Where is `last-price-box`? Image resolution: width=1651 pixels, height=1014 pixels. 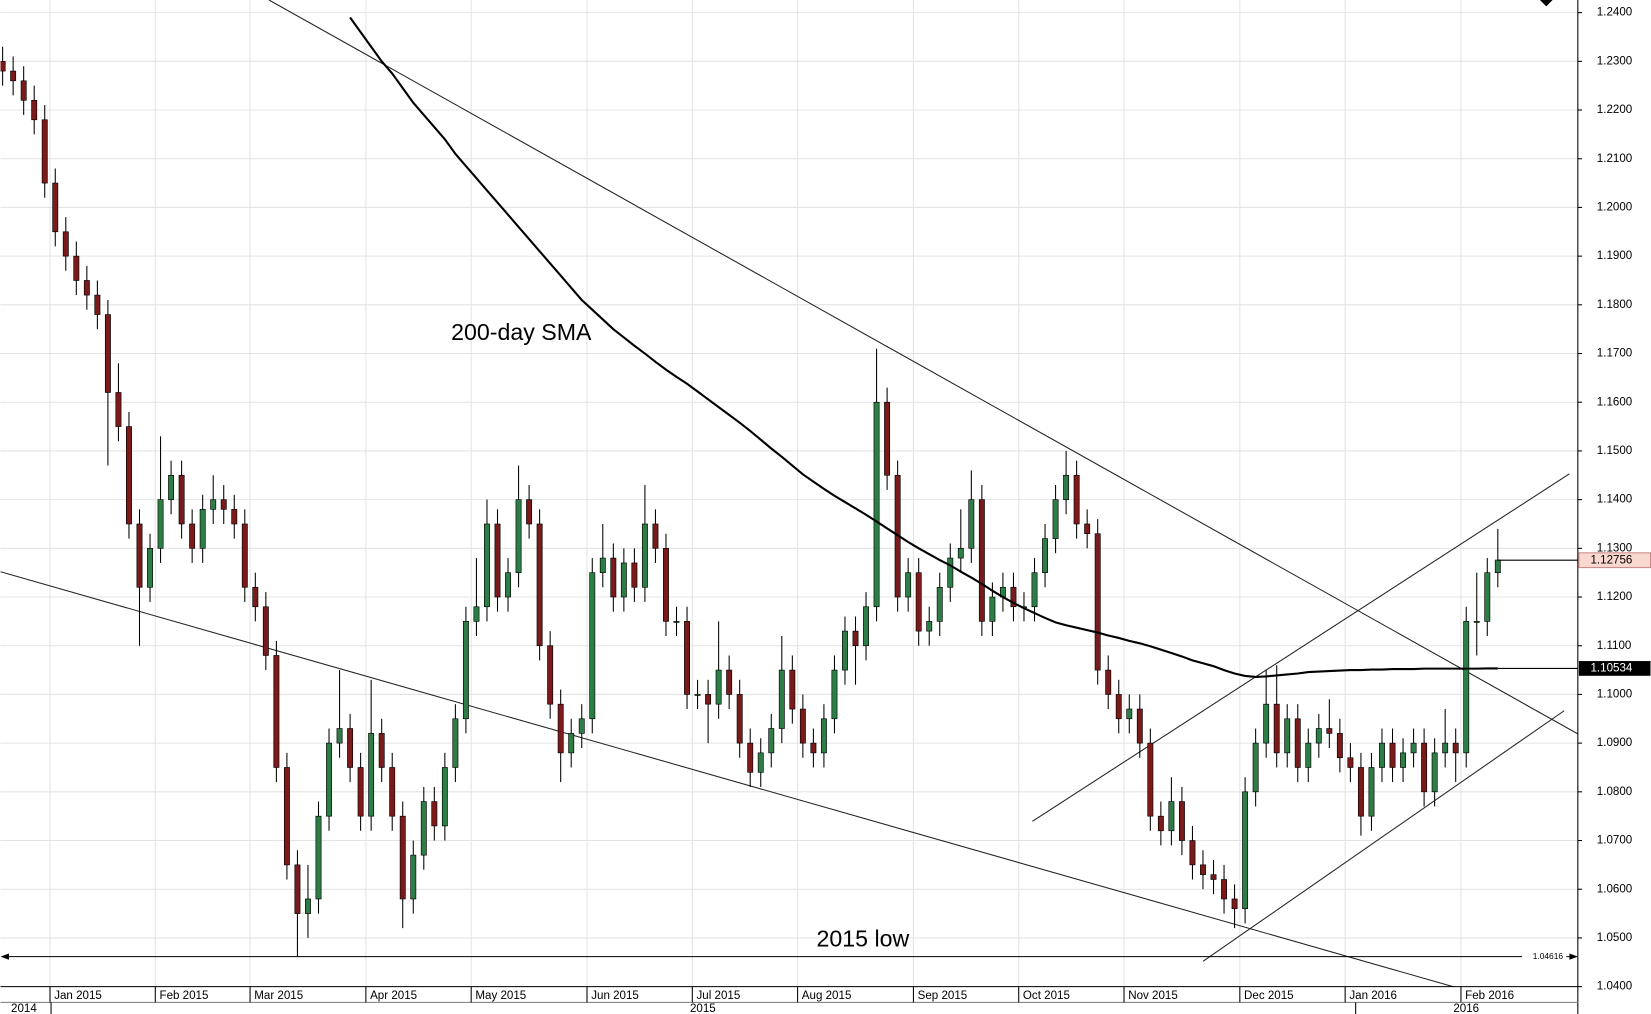 last-price-box is located at coordinates (1614, 560).